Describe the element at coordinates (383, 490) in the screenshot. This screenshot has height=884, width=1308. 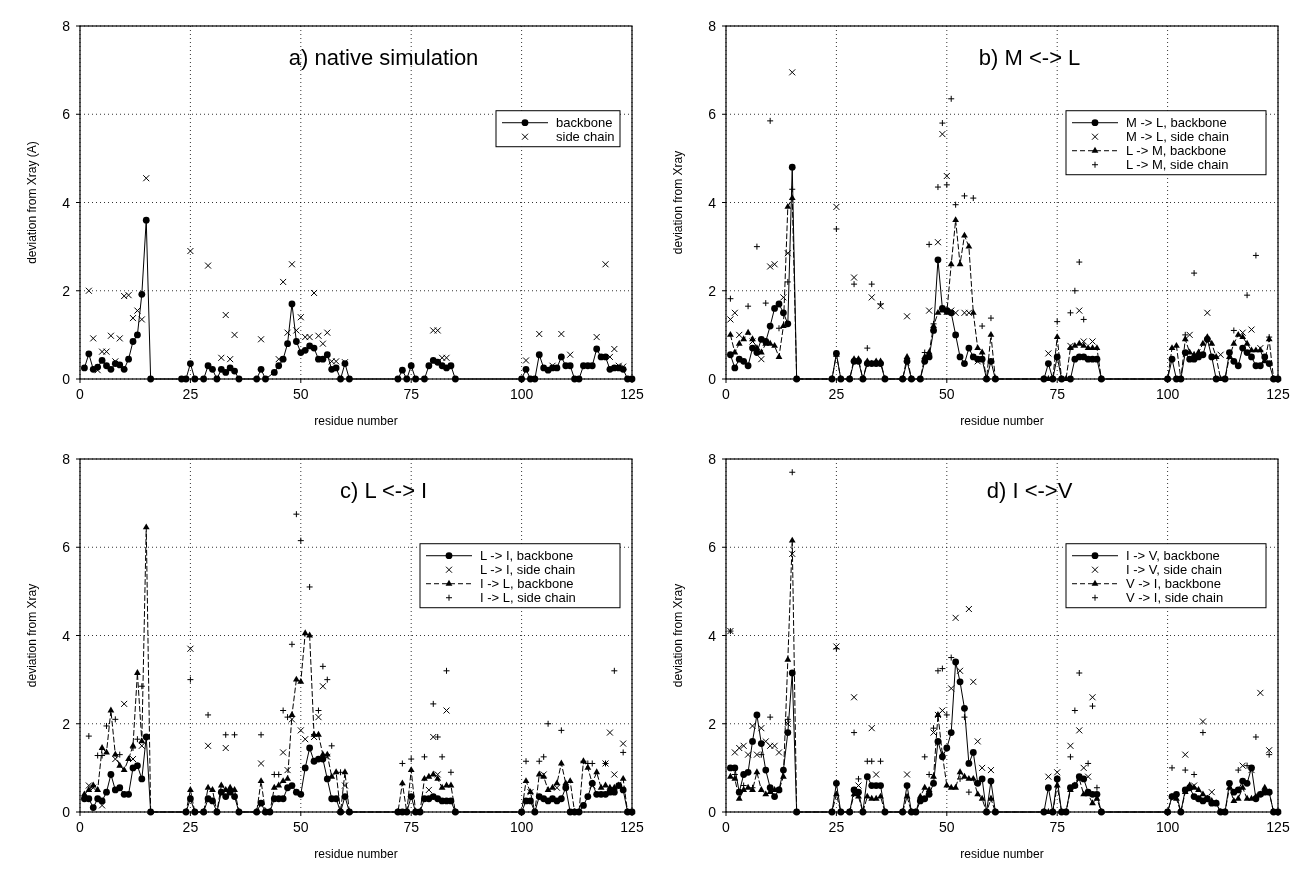
I see `text: c) L <-> I` at that location.